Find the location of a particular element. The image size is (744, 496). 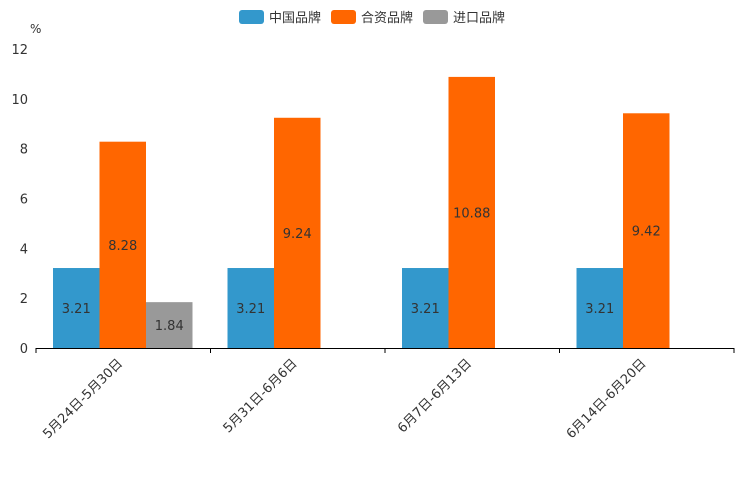

data-label: 9.42 is located at coordinates (646, 232).